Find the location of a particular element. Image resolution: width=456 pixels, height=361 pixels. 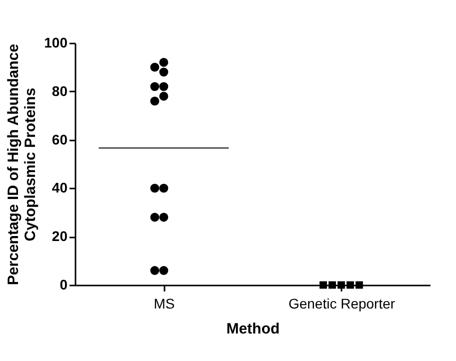

y-tick-label: 100 is located at coordinates (56, 42).